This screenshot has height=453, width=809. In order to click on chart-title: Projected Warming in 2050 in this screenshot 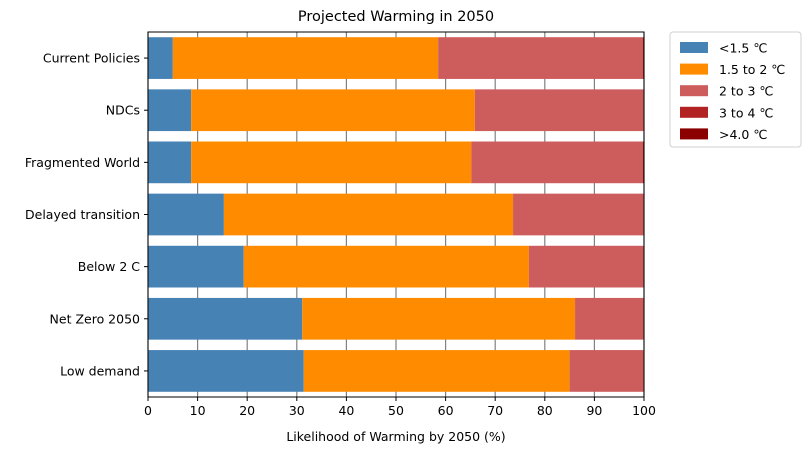, I will do `click(396, 17)`.